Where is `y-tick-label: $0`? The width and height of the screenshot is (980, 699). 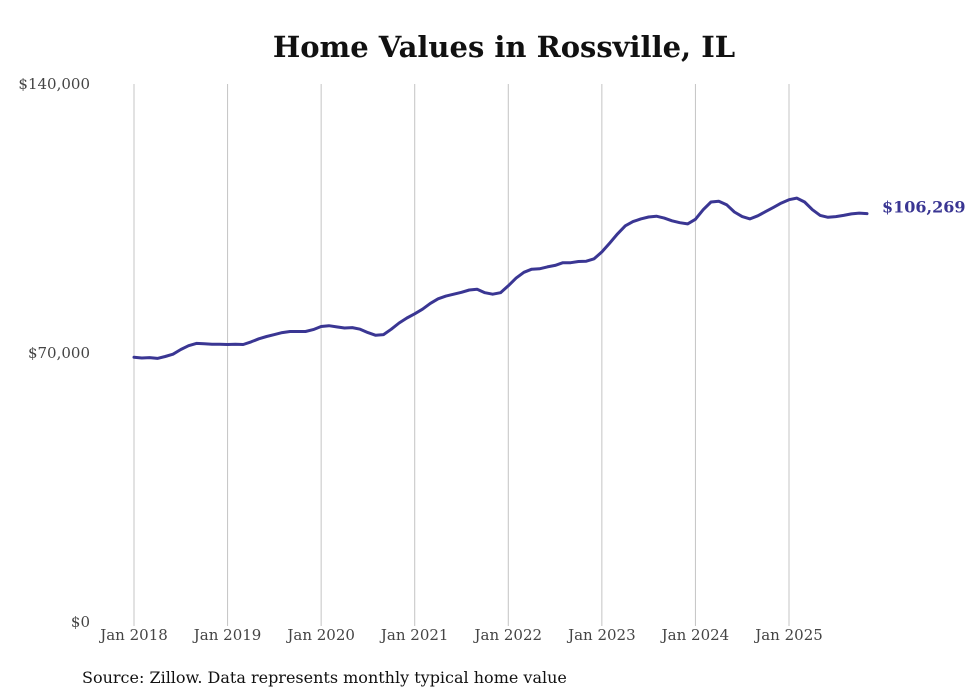 y-tick-label: $0 is located at coordinates (80, 622).